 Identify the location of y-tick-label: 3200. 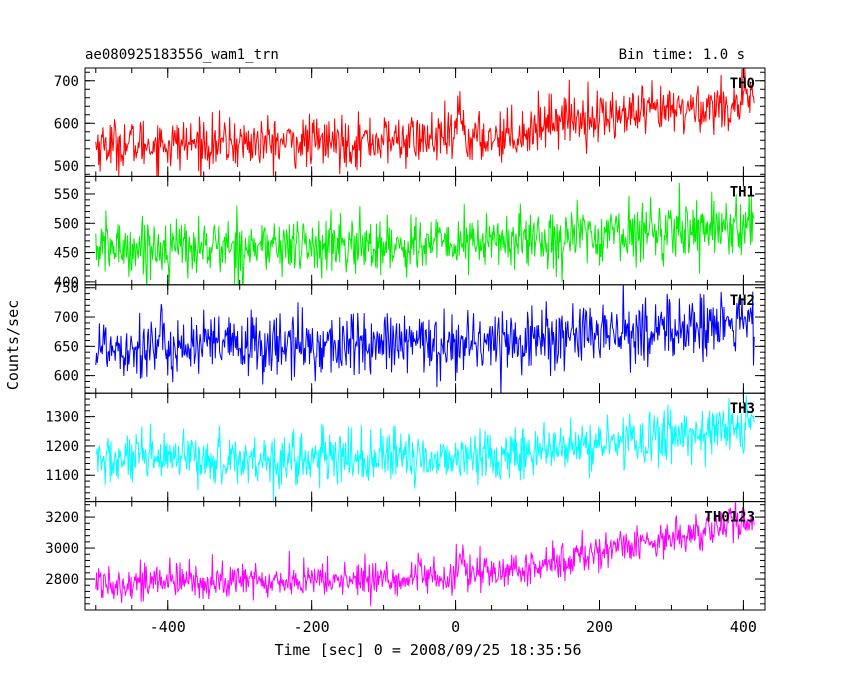
(62, 518).